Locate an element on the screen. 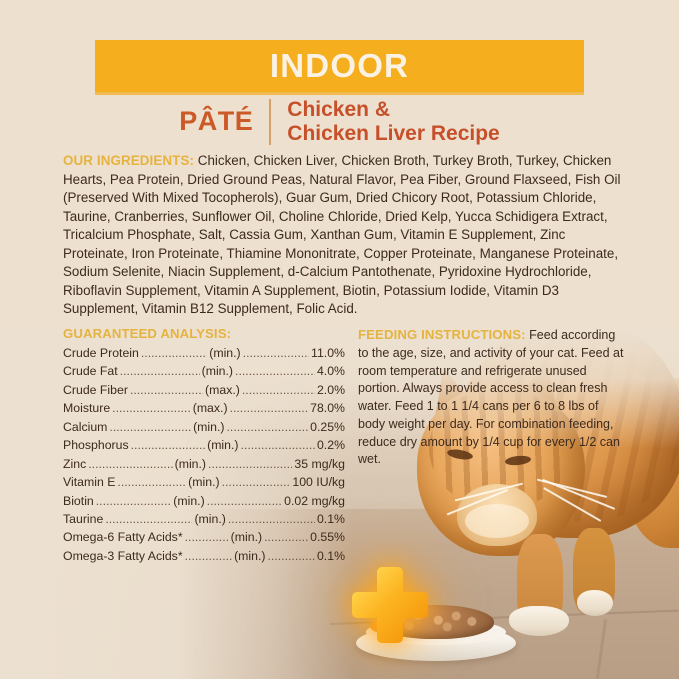 This screenshot has width=679, height=679. recipe-name: Chicken & Chicken Liver Recipe is located at coordinates (393, 122).